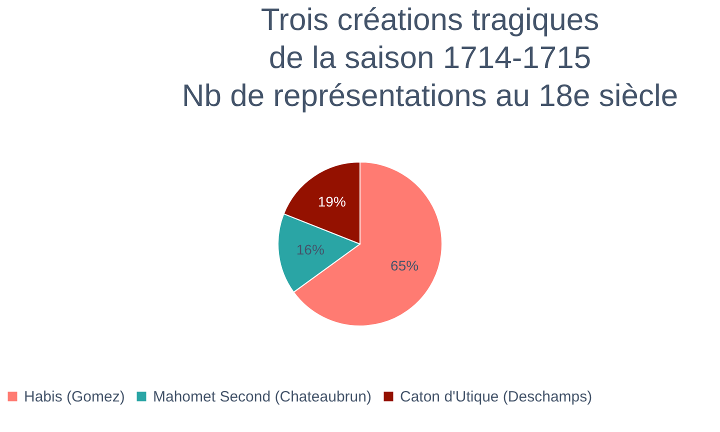 The image size is (720, 432). What do you see at coordinates (430, 57) in the screenshot?
I see `text: de la saison 1714-1715` at bounding box center [430, 57].